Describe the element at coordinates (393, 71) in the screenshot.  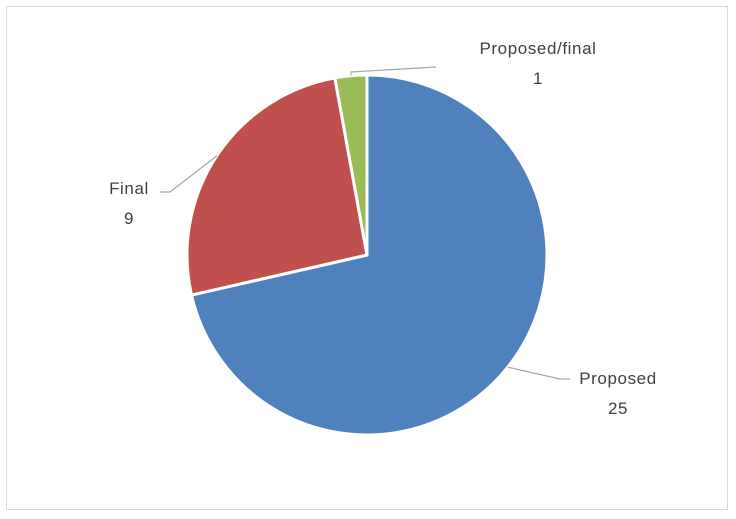
I see `leader-line-proposed-final` at that location.